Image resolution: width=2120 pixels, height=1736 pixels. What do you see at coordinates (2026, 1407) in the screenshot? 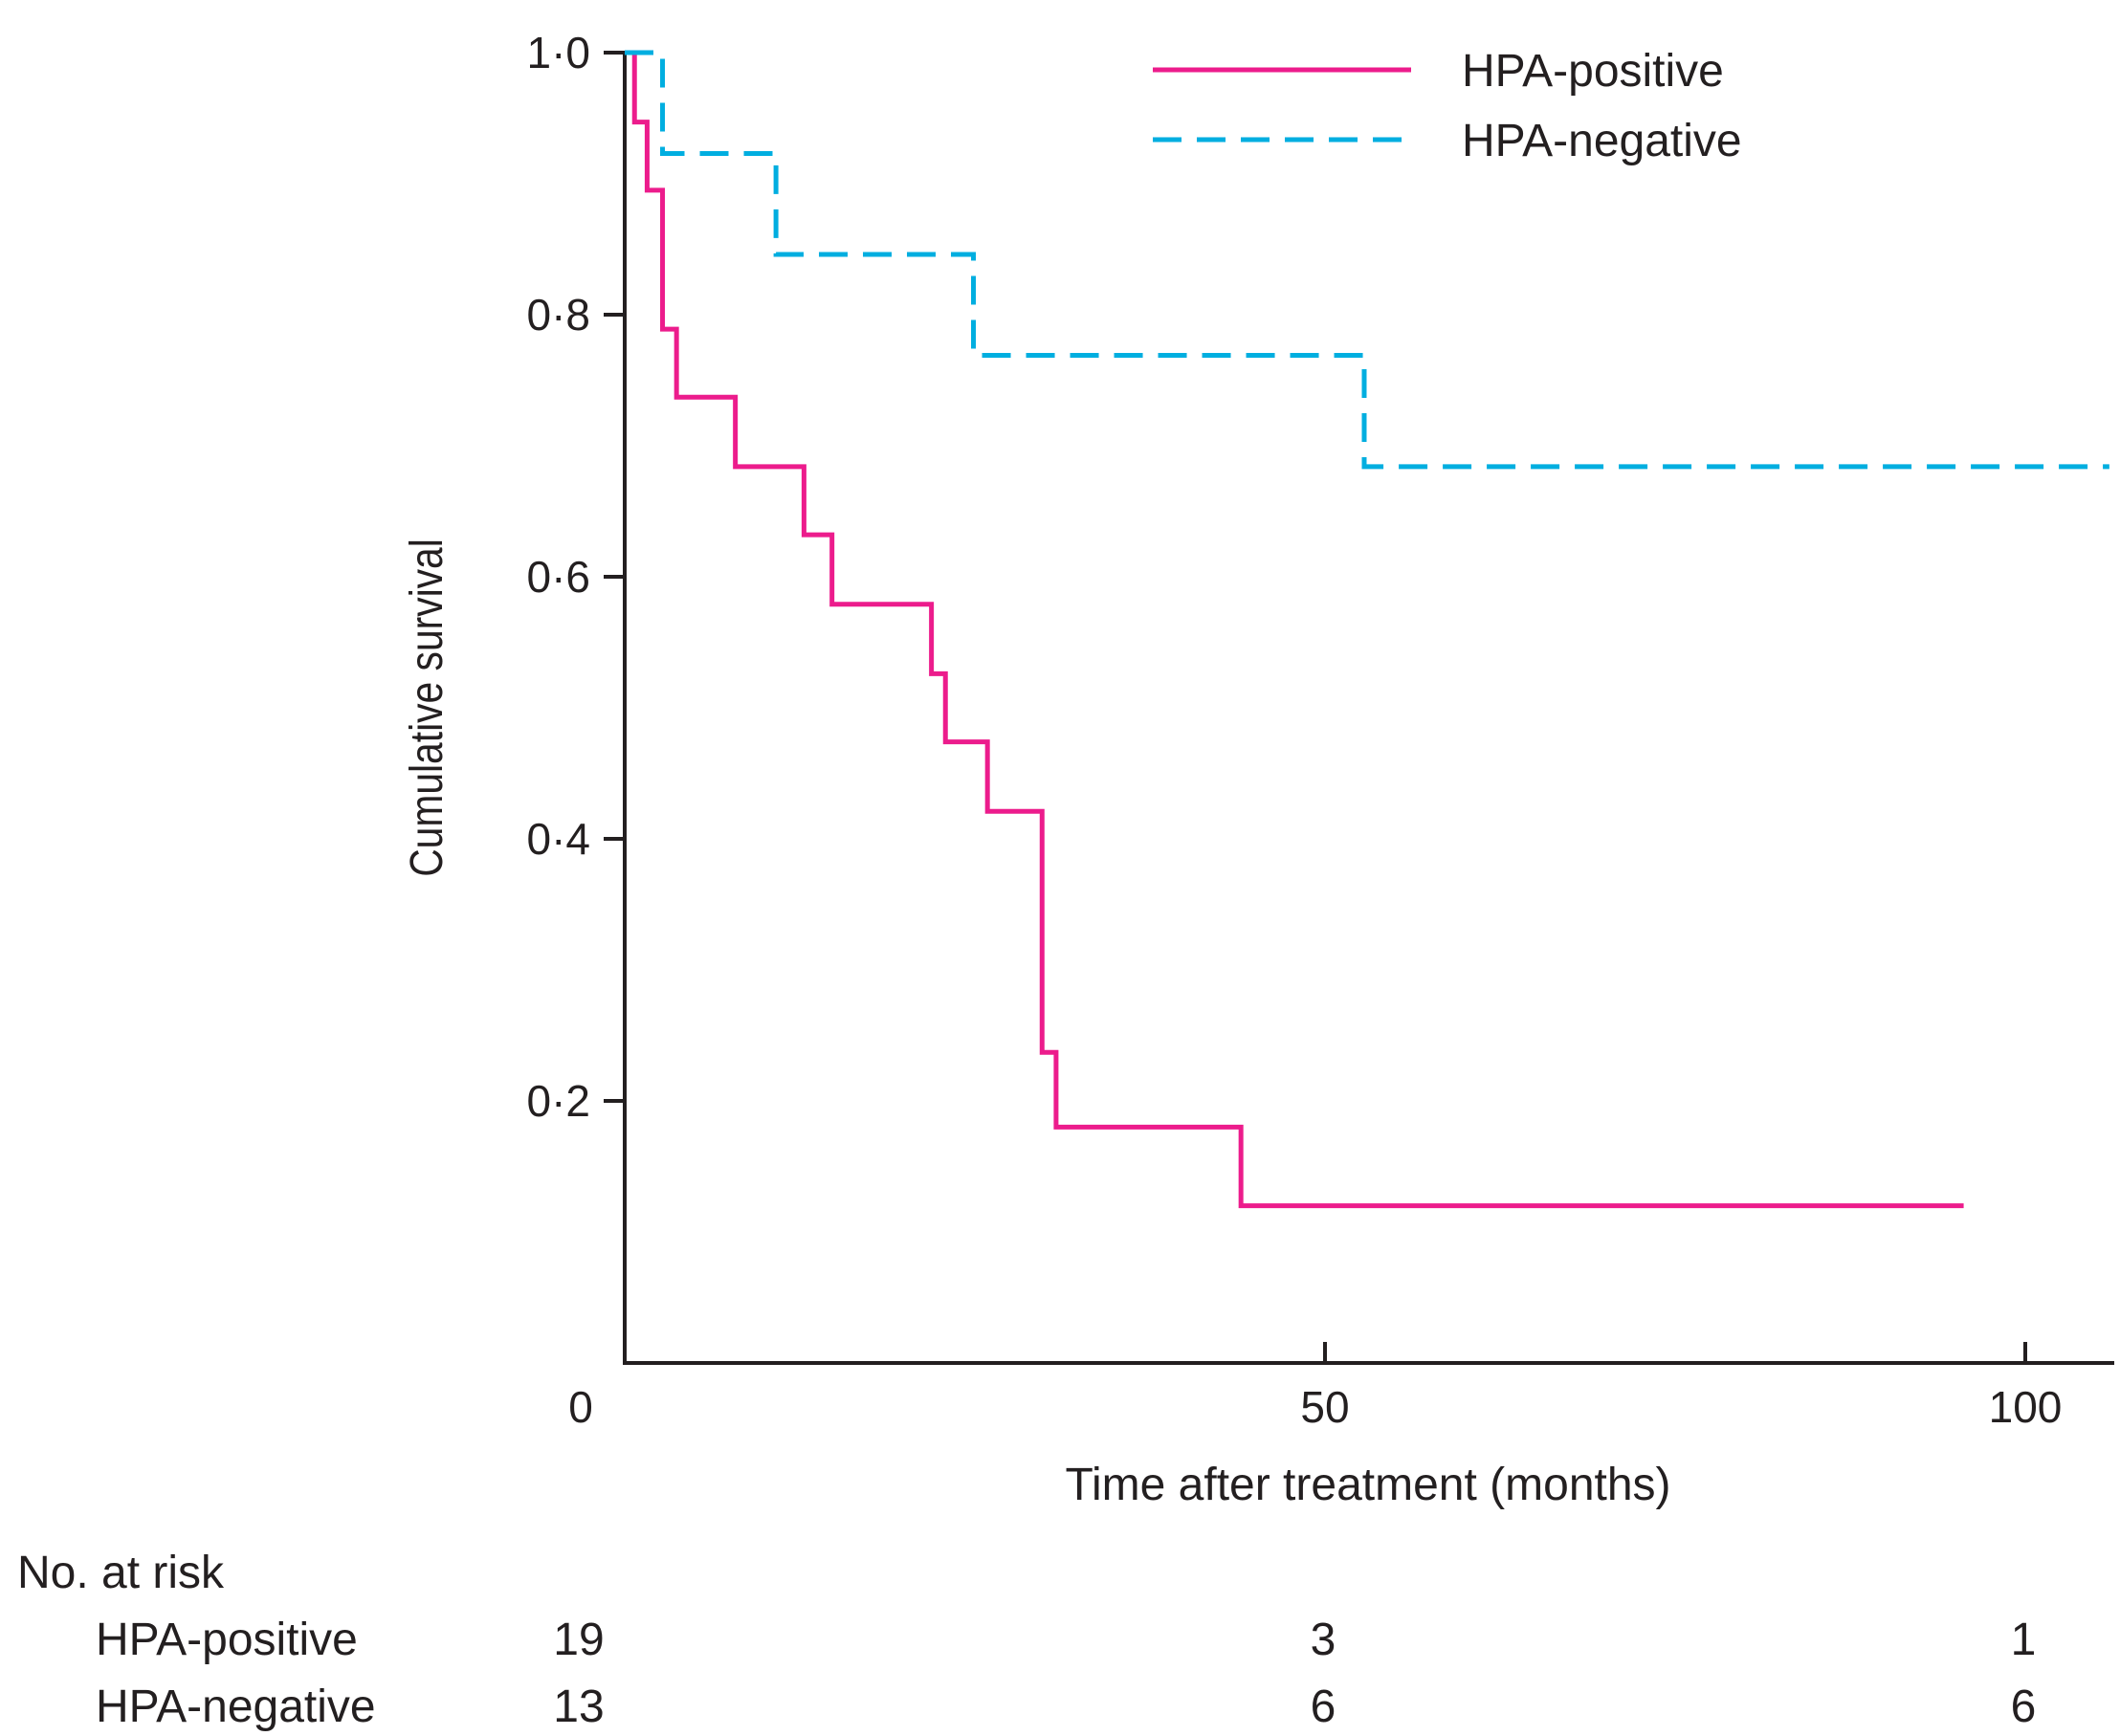
I see `x-tick-label: 100` at bounding box center [2026, 1407].